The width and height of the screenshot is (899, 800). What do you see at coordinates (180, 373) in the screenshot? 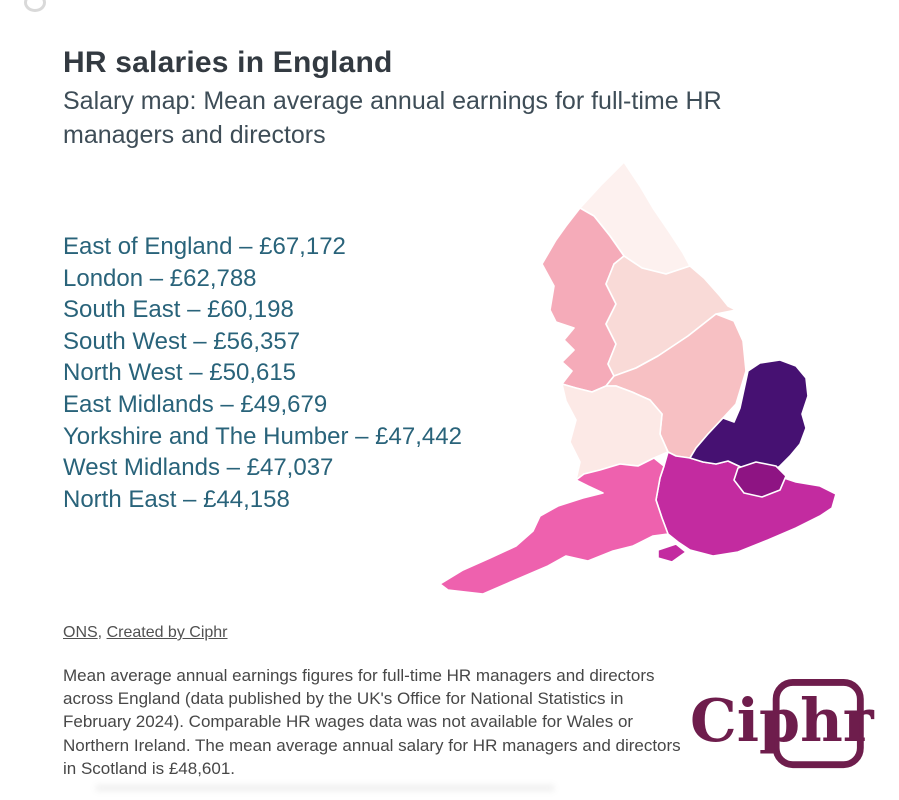
I see `salary-list-item: North West – £50,615` at bounding box center [180, 373].